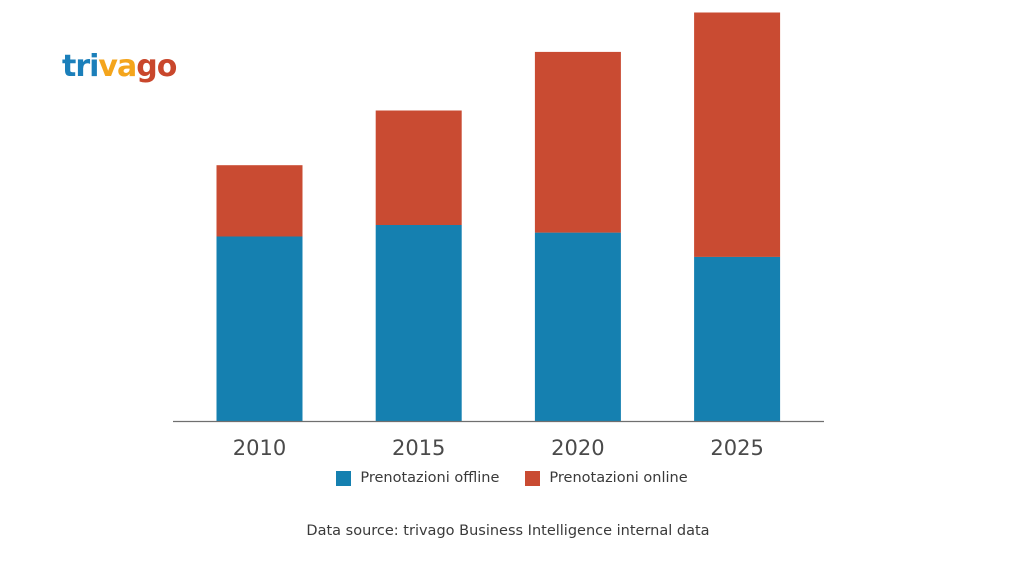 Image resolution: width=1016 pixels, height=573 pixels. I want to click on legend: Prenotazioni offline Prenotazioni online, so click(508, 478).